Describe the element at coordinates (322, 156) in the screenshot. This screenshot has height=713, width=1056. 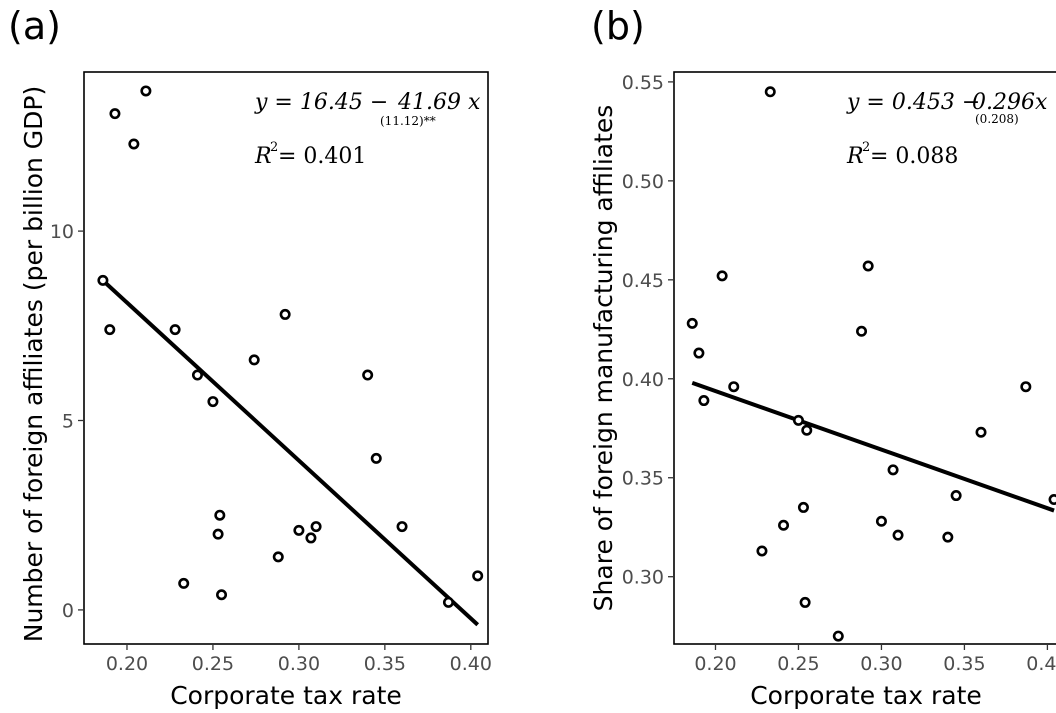
I see `r2-value-a: = 0.401` at that location.